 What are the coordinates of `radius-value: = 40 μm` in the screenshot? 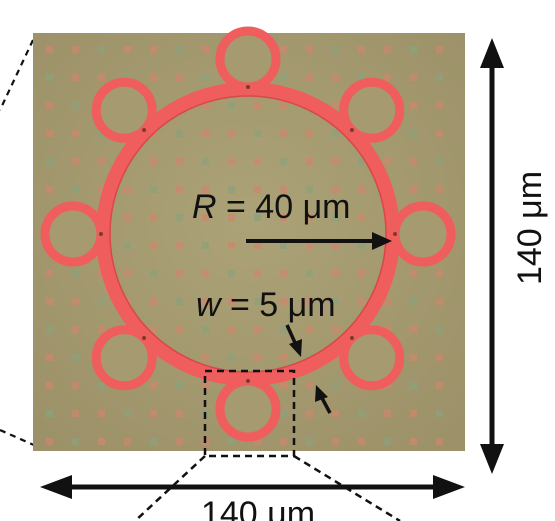 It's located at (284, 207).